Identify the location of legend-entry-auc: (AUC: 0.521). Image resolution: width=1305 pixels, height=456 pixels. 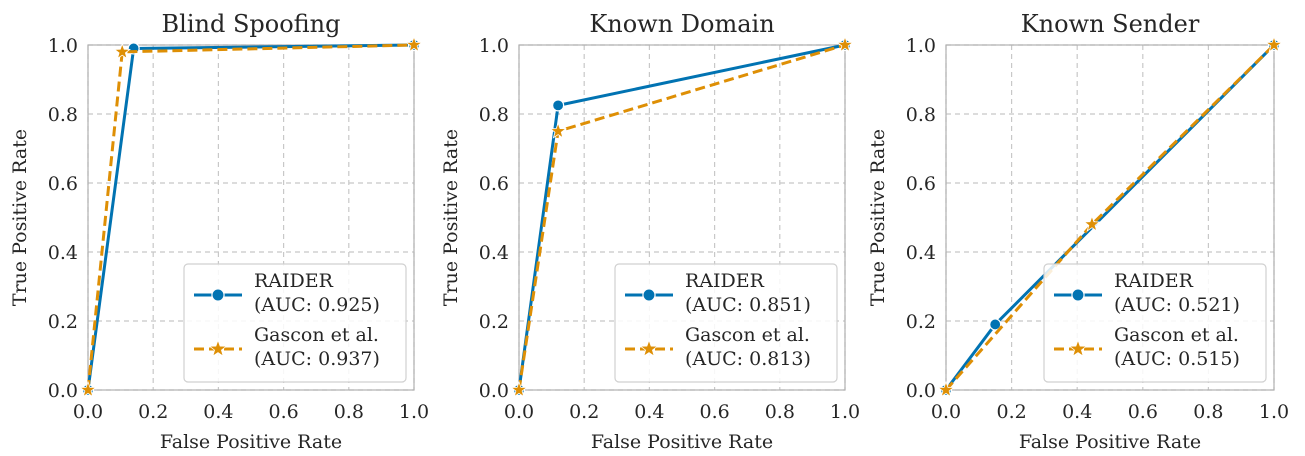
(1177, 305).